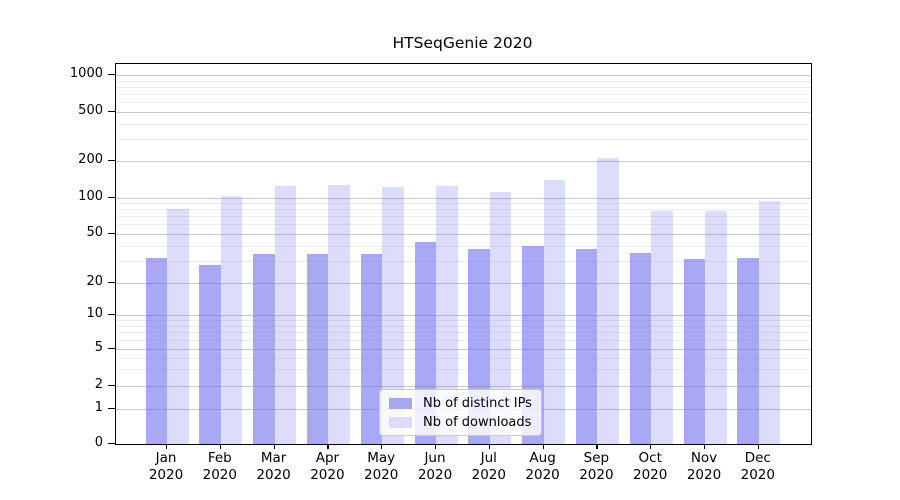 The width and height of the screenshot is (900, 500). What do you see at coordinates (460, 412) in the screenshot?
I see `legend: Nb of distinct IPs Nb of downloads` at bounding box center [460, 412].